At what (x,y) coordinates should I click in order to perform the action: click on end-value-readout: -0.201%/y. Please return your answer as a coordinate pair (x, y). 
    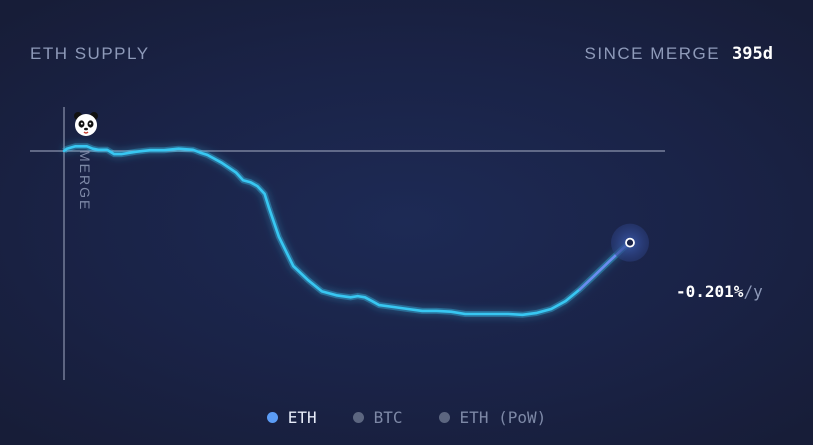
    Looking at the image, I should click on (719, 291).